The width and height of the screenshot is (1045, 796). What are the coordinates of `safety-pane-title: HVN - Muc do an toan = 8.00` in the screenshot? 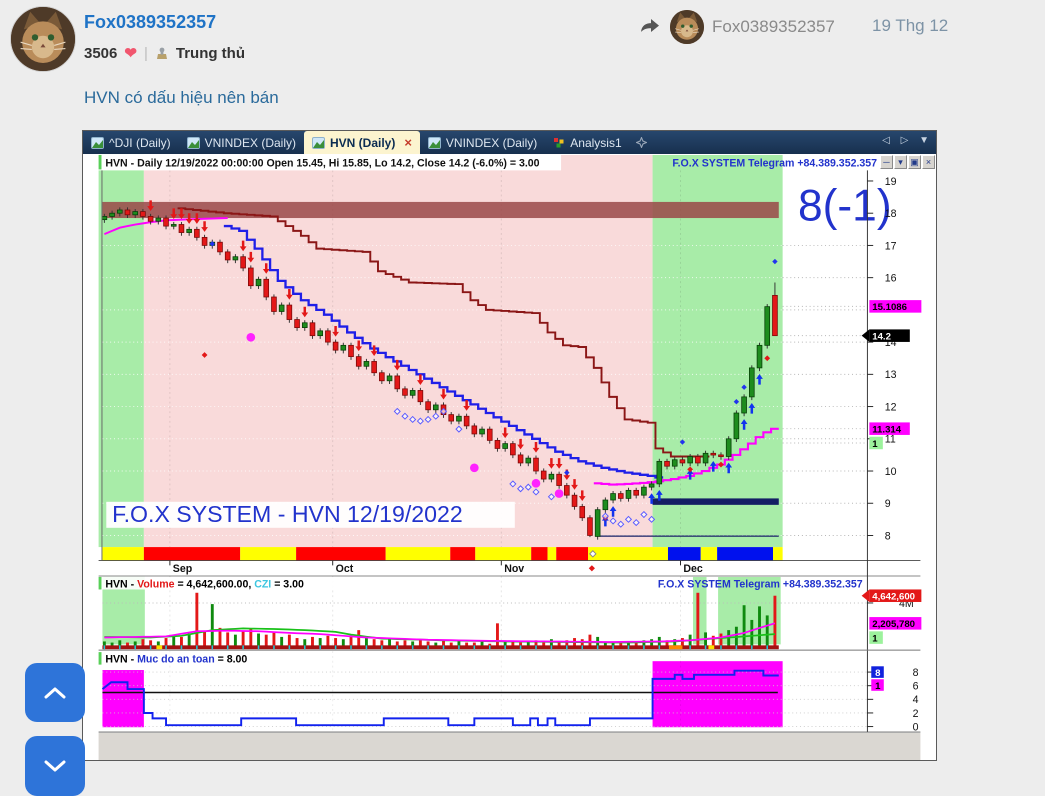 It's located at (176, 660).